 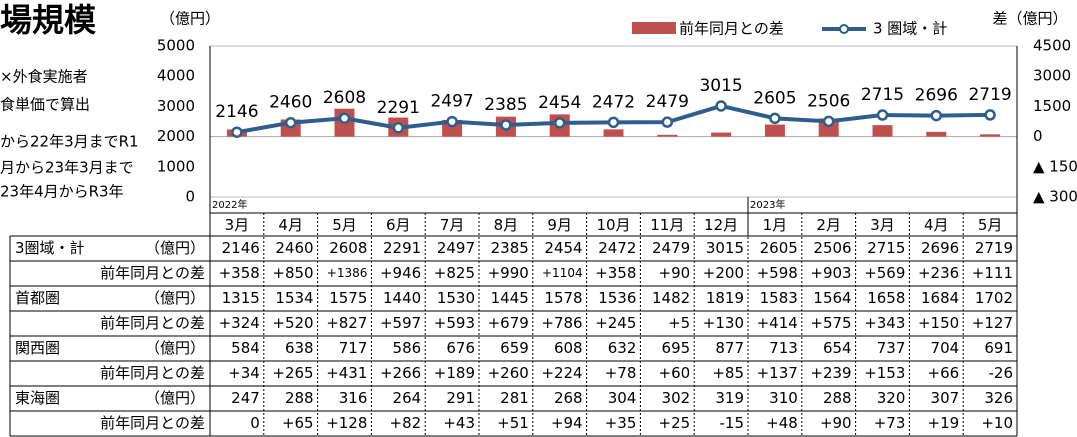 What do you see at coordinates (729, 398) in the screenshot?
I see `table-cell: 319` at bounding box center [729, 398].